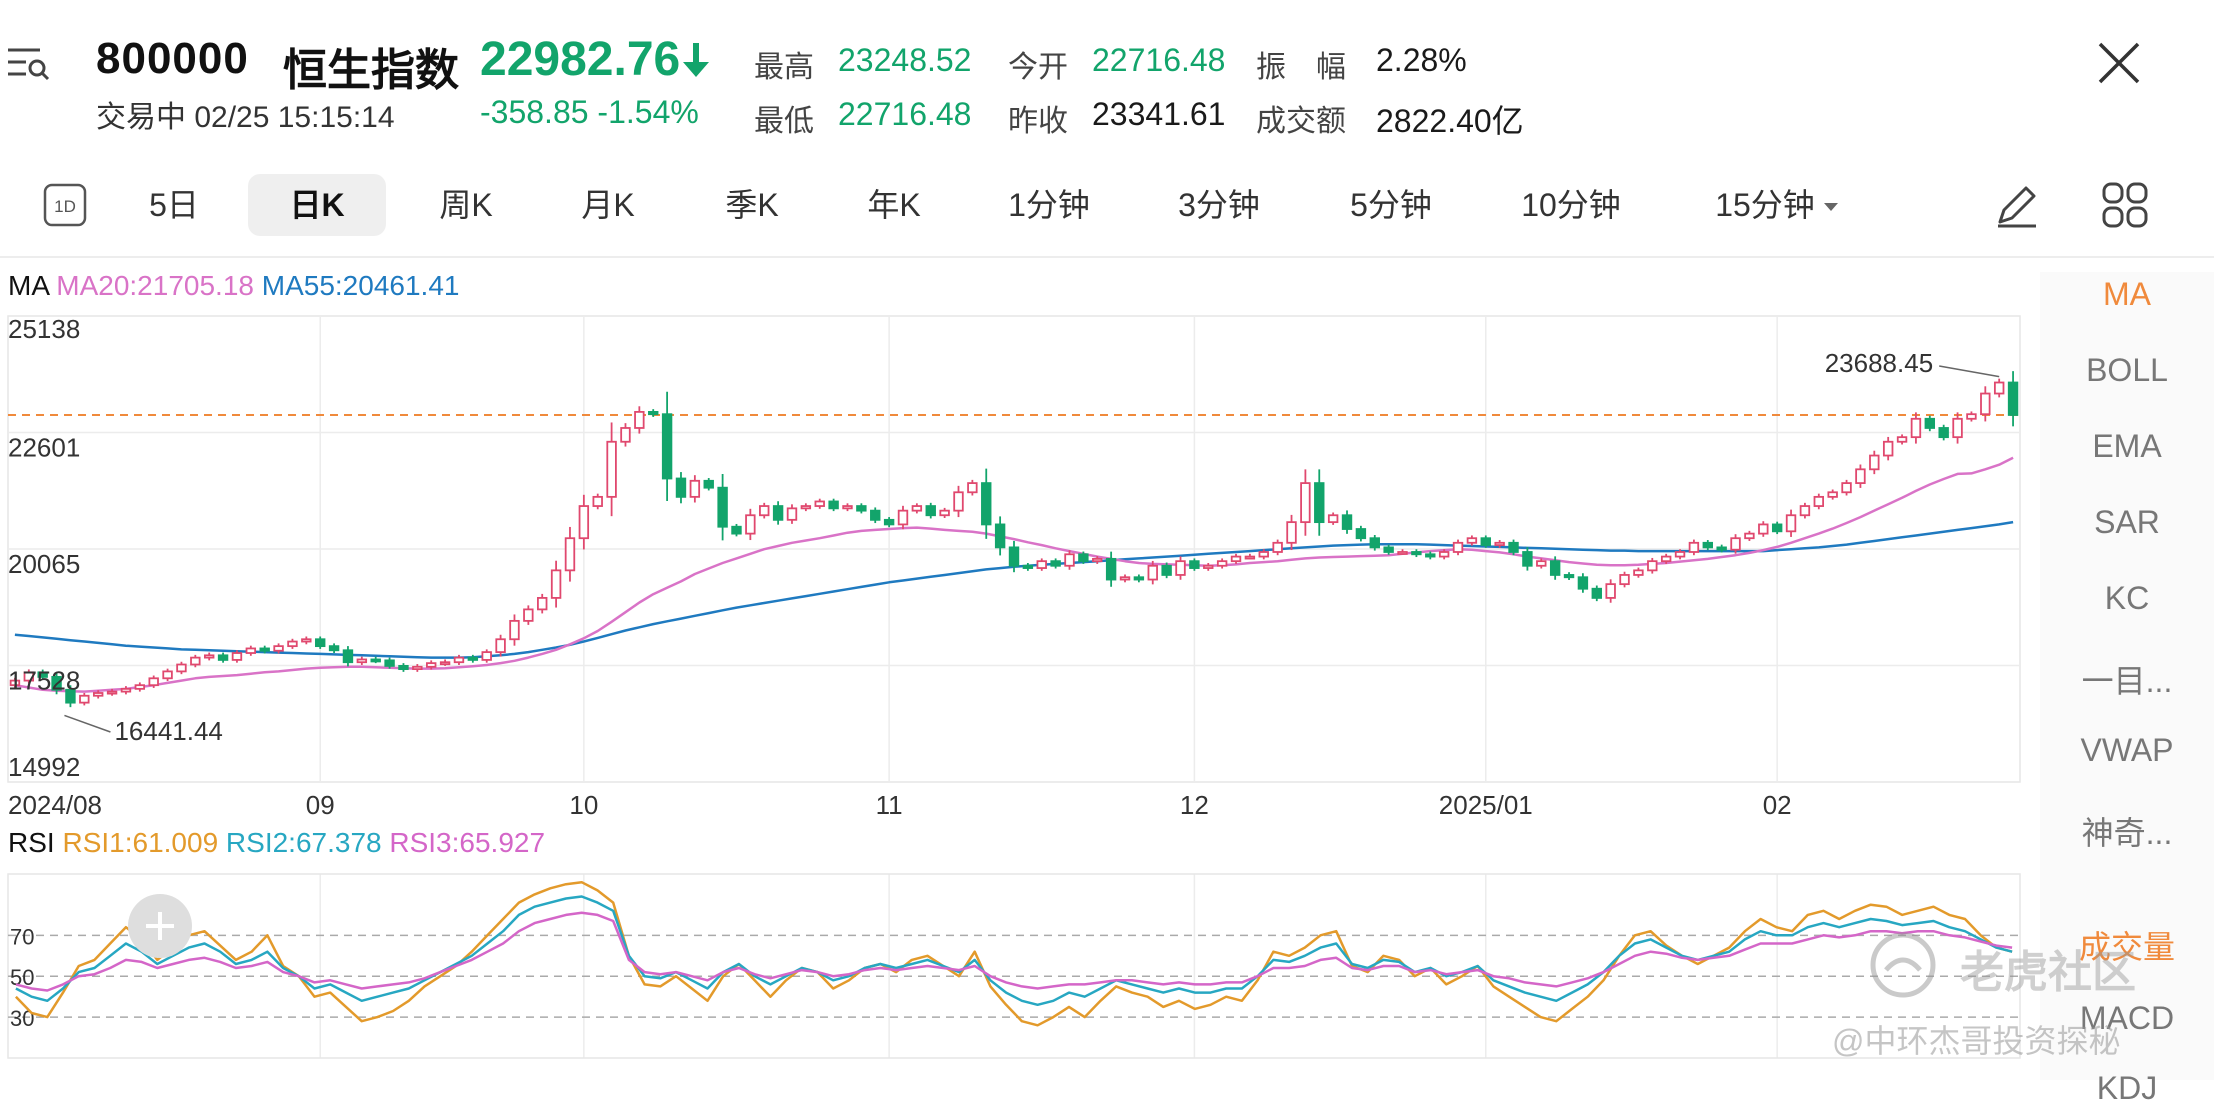 The height and width of the screenshot is (1107, 2214). What do you see at coordinates (1969, 371) in the screenshot?
I see `high-annotation-leader` at bounding box center [1969, 371].